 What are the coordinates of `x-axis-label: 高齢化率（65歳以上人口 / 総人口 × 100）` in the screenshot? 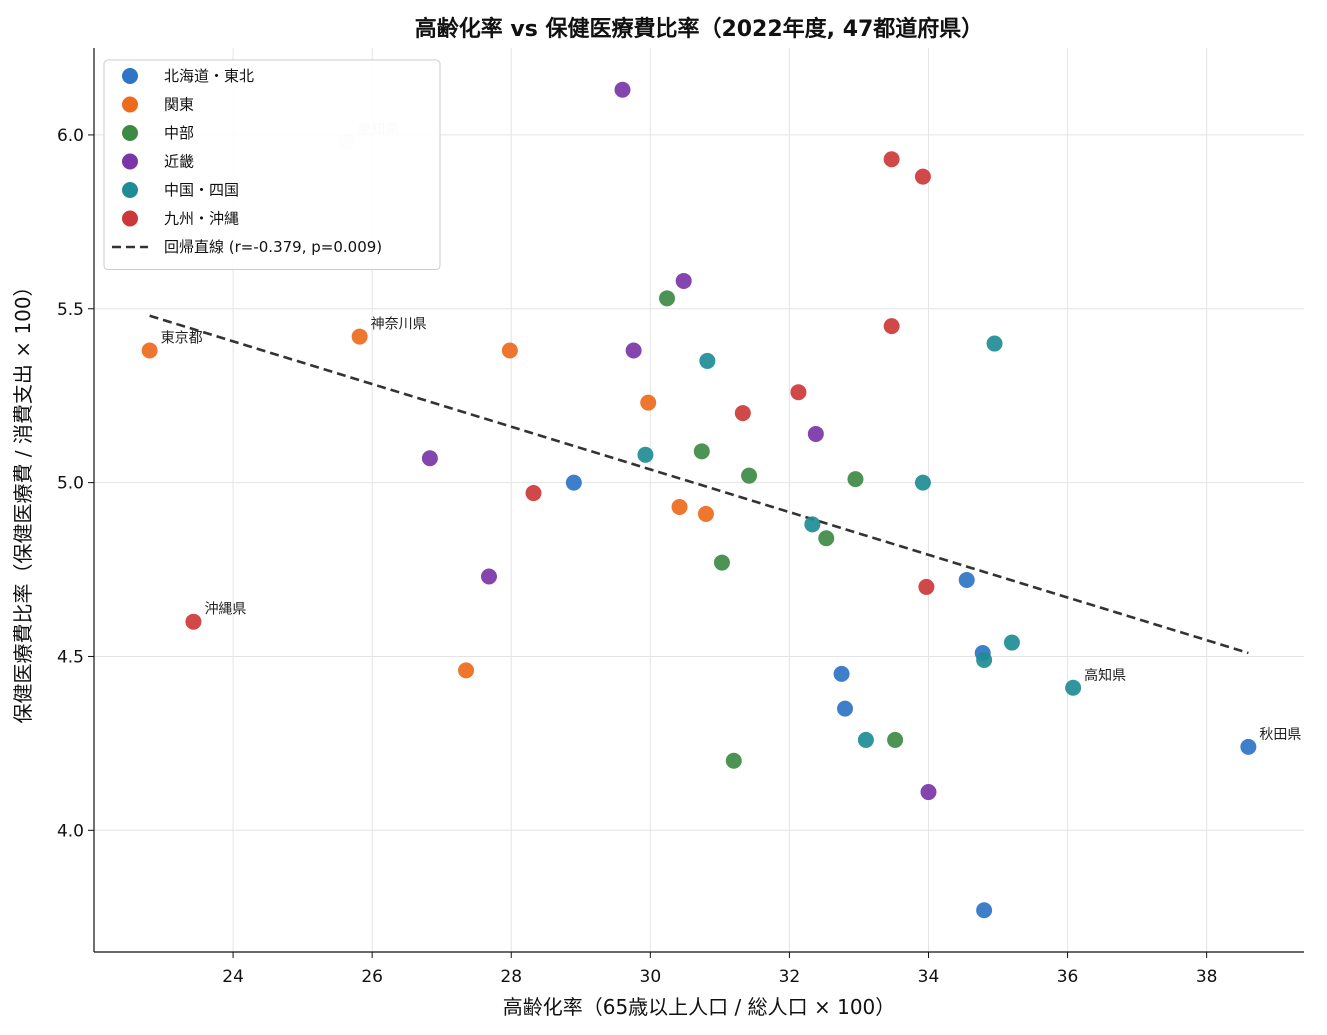 It's located at (699, 1007).